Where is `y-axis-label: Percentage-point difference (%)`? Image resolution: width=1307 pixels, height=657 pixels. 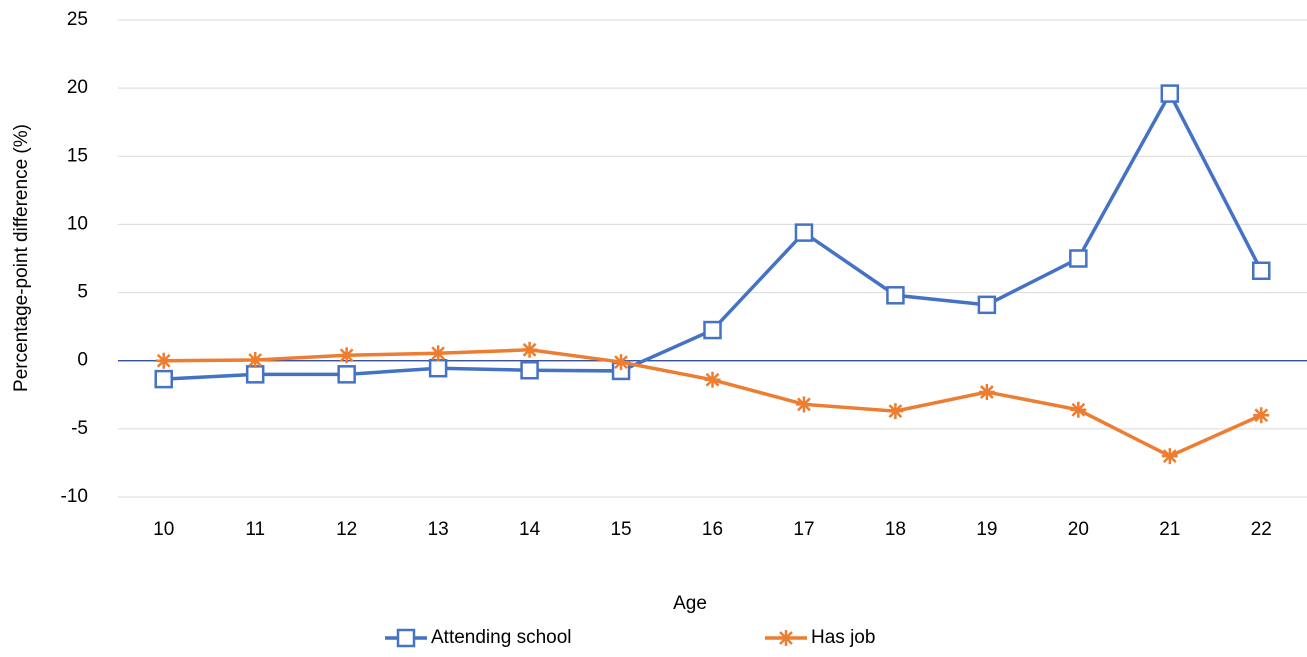 y-axis-label: Percentage-point difference (%) is located at coordinates (21, 258).